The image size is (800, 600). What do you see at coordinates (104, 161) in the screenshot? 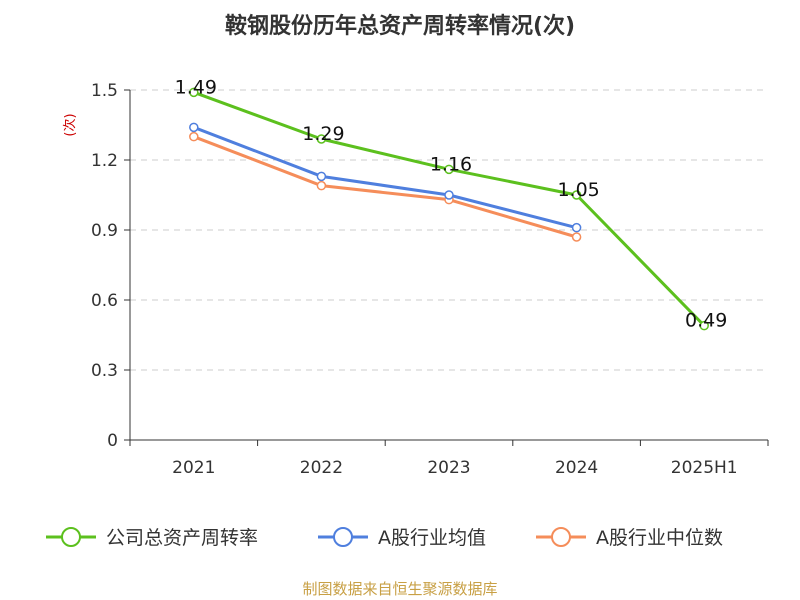
I see `y-tick-label: 1.2` at bounding box center [104, 161].